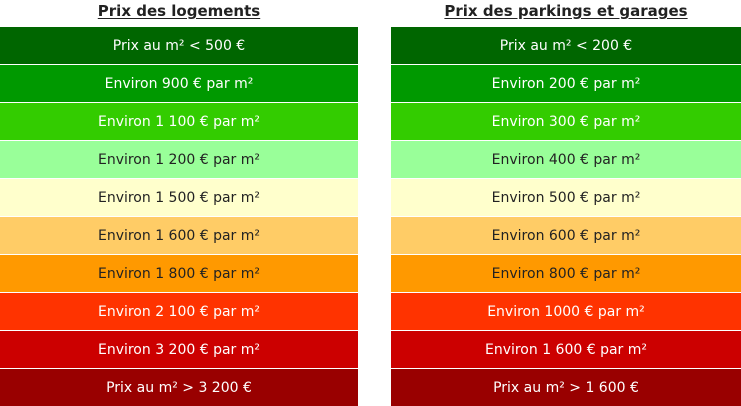 The image size is (741, 406). Describe the element at coordinates (566, 197) in the screenshot. I see `parking-price-row: Environ 500 € par m²` at that location.